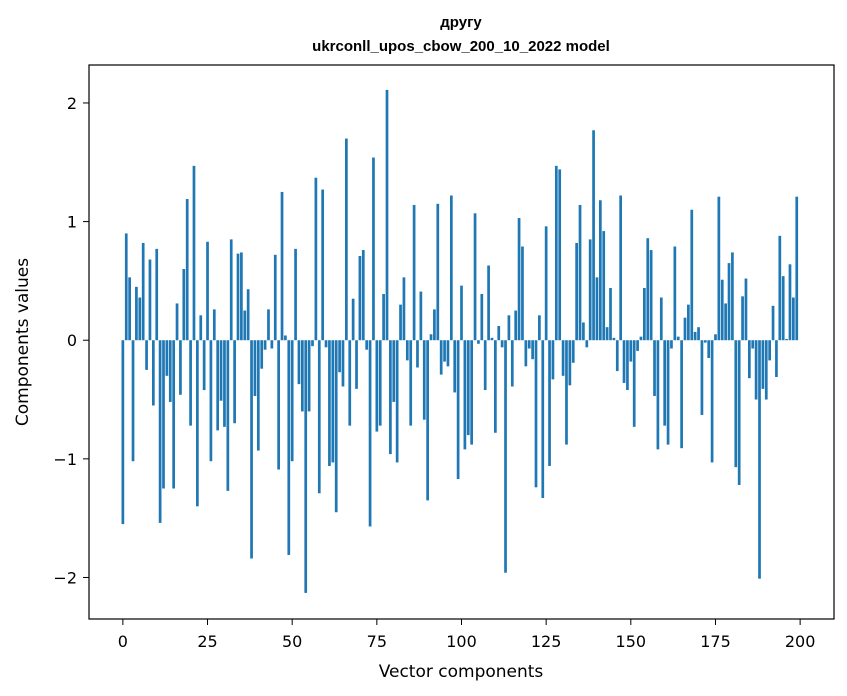  Describe the element at coordinates (123, 641) in the screenshot. I see `x-tick-label: 0` at that location.